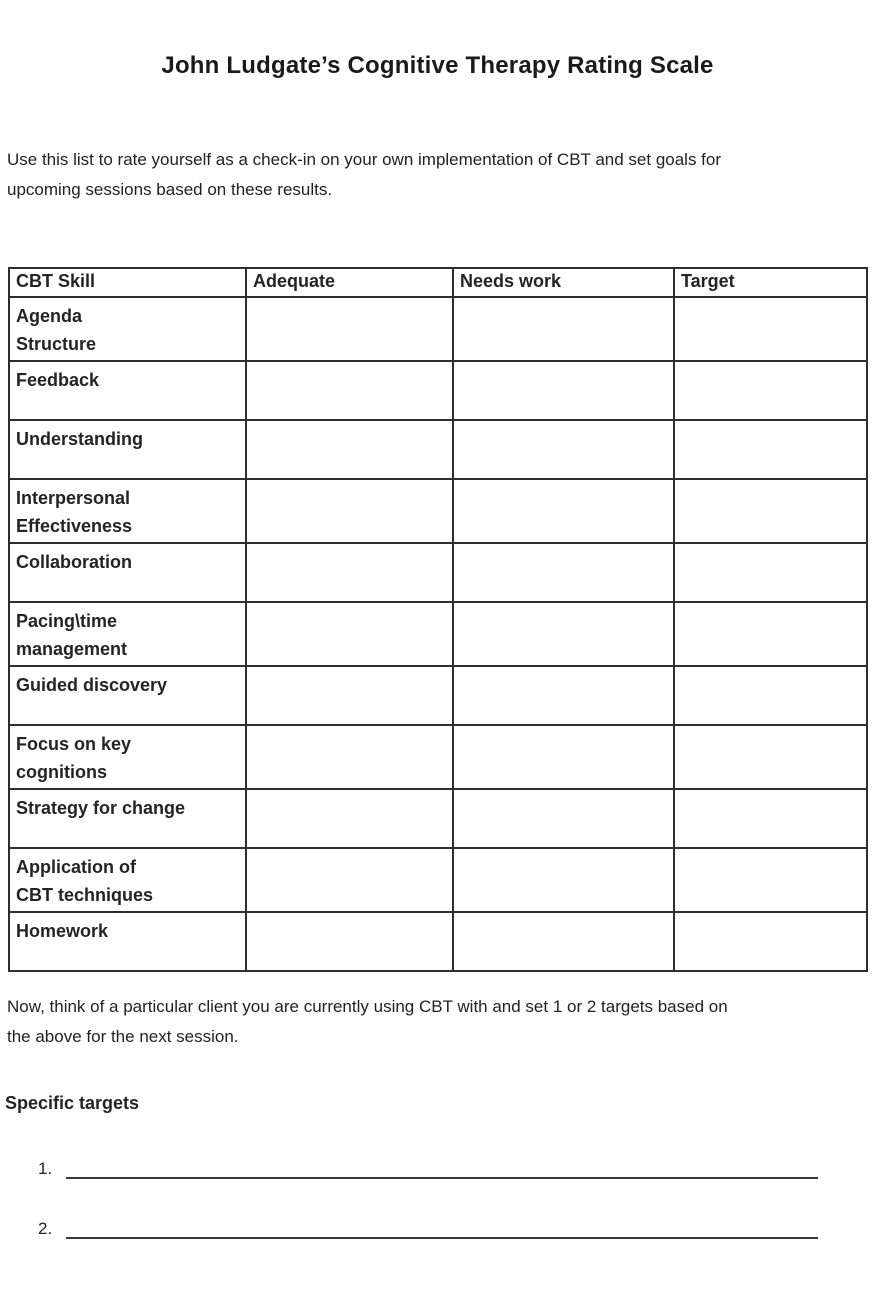  What do you see at coordinates (123, 1036) in the screenshot?
I see `outro-line-2: the above for the next session.` at bounding box center [123, 1036].